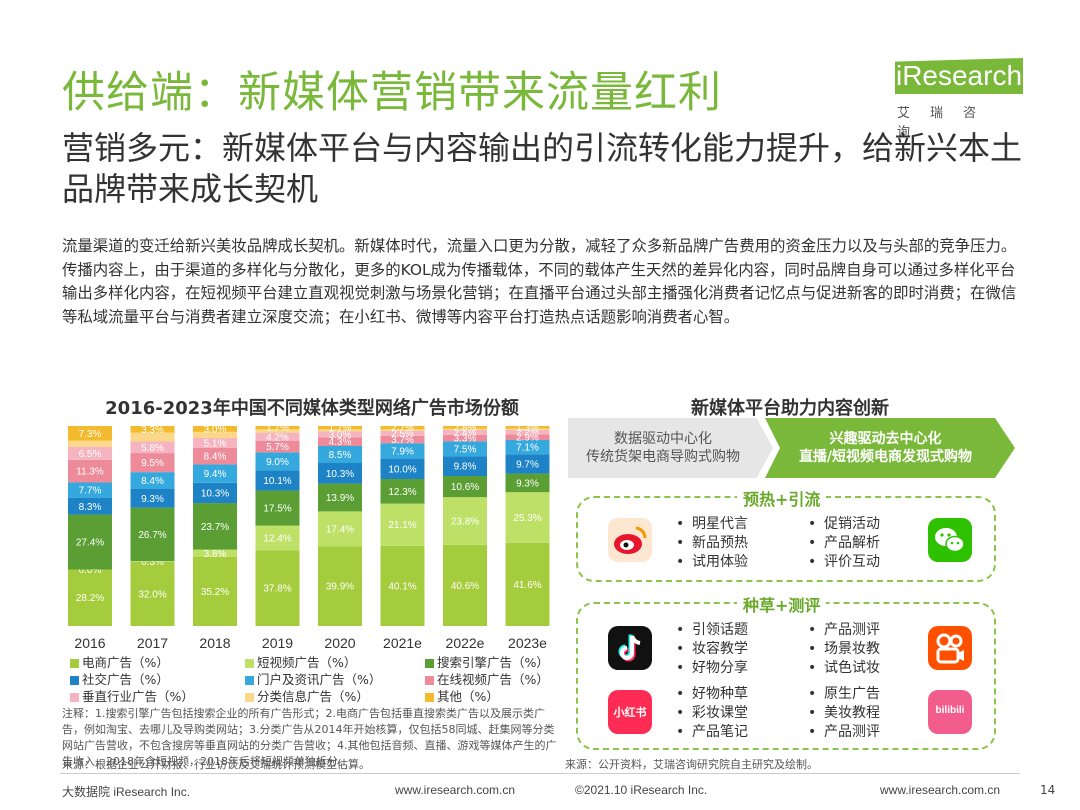 This screenshot has width=1080, height=810. I want to click on bar-label: 9.7%, so click(527, 464).